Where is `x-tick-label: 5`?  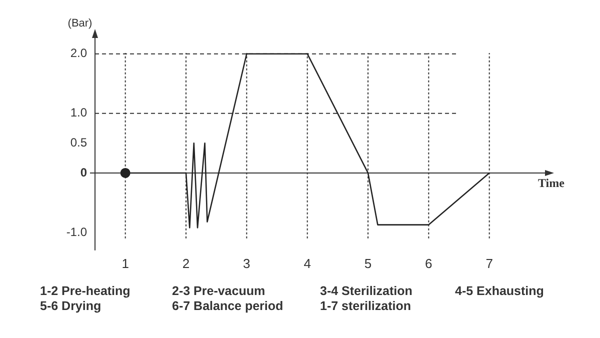 x-tick-label: 5 is located at coordinates (368, 263).